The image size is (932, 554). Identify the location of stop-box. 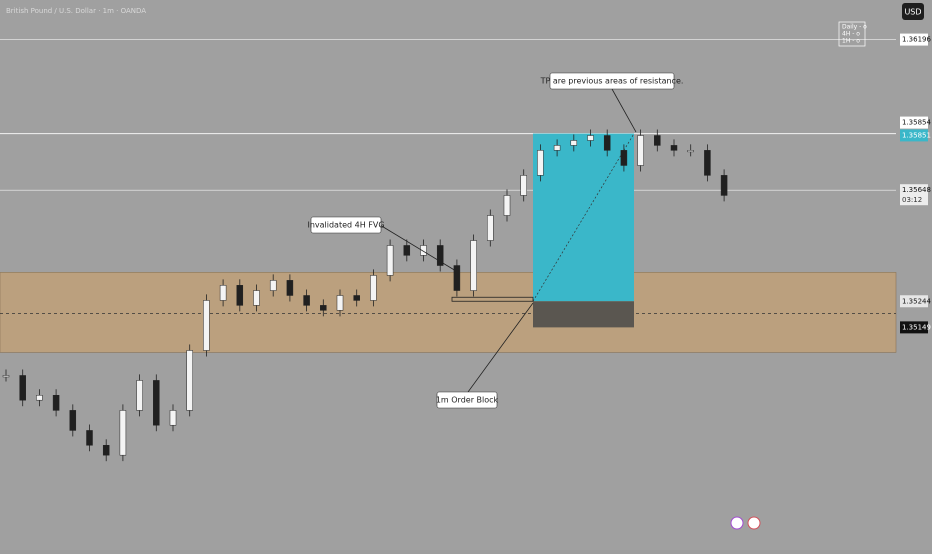
(583, 314).